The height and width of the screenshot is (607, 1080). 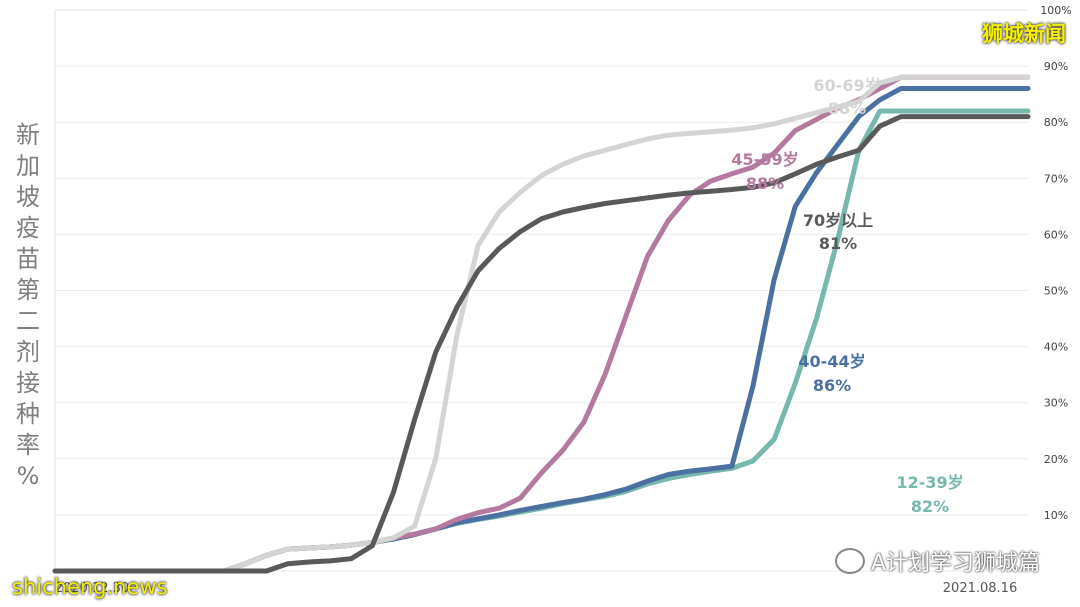 What do you see at coordinates (28, 383) in the screenshot?
I see `y-axis-title-char: 接` at bounding box center [28, 383].